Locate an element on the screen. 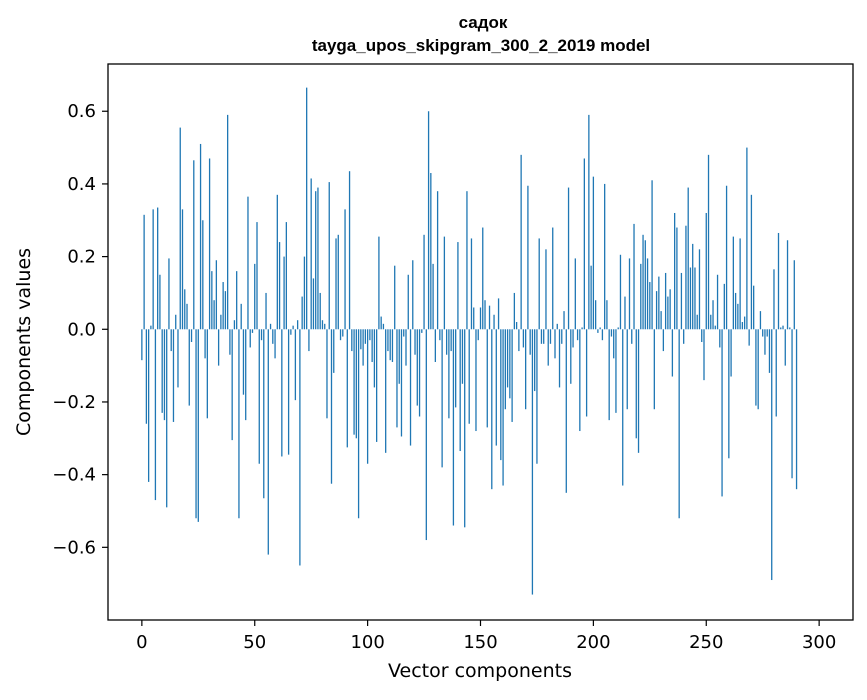 Image resolution: width=867 pixels, height=700 pixels. y-tick-label: 0.6 is located at coordinates (81, 111).